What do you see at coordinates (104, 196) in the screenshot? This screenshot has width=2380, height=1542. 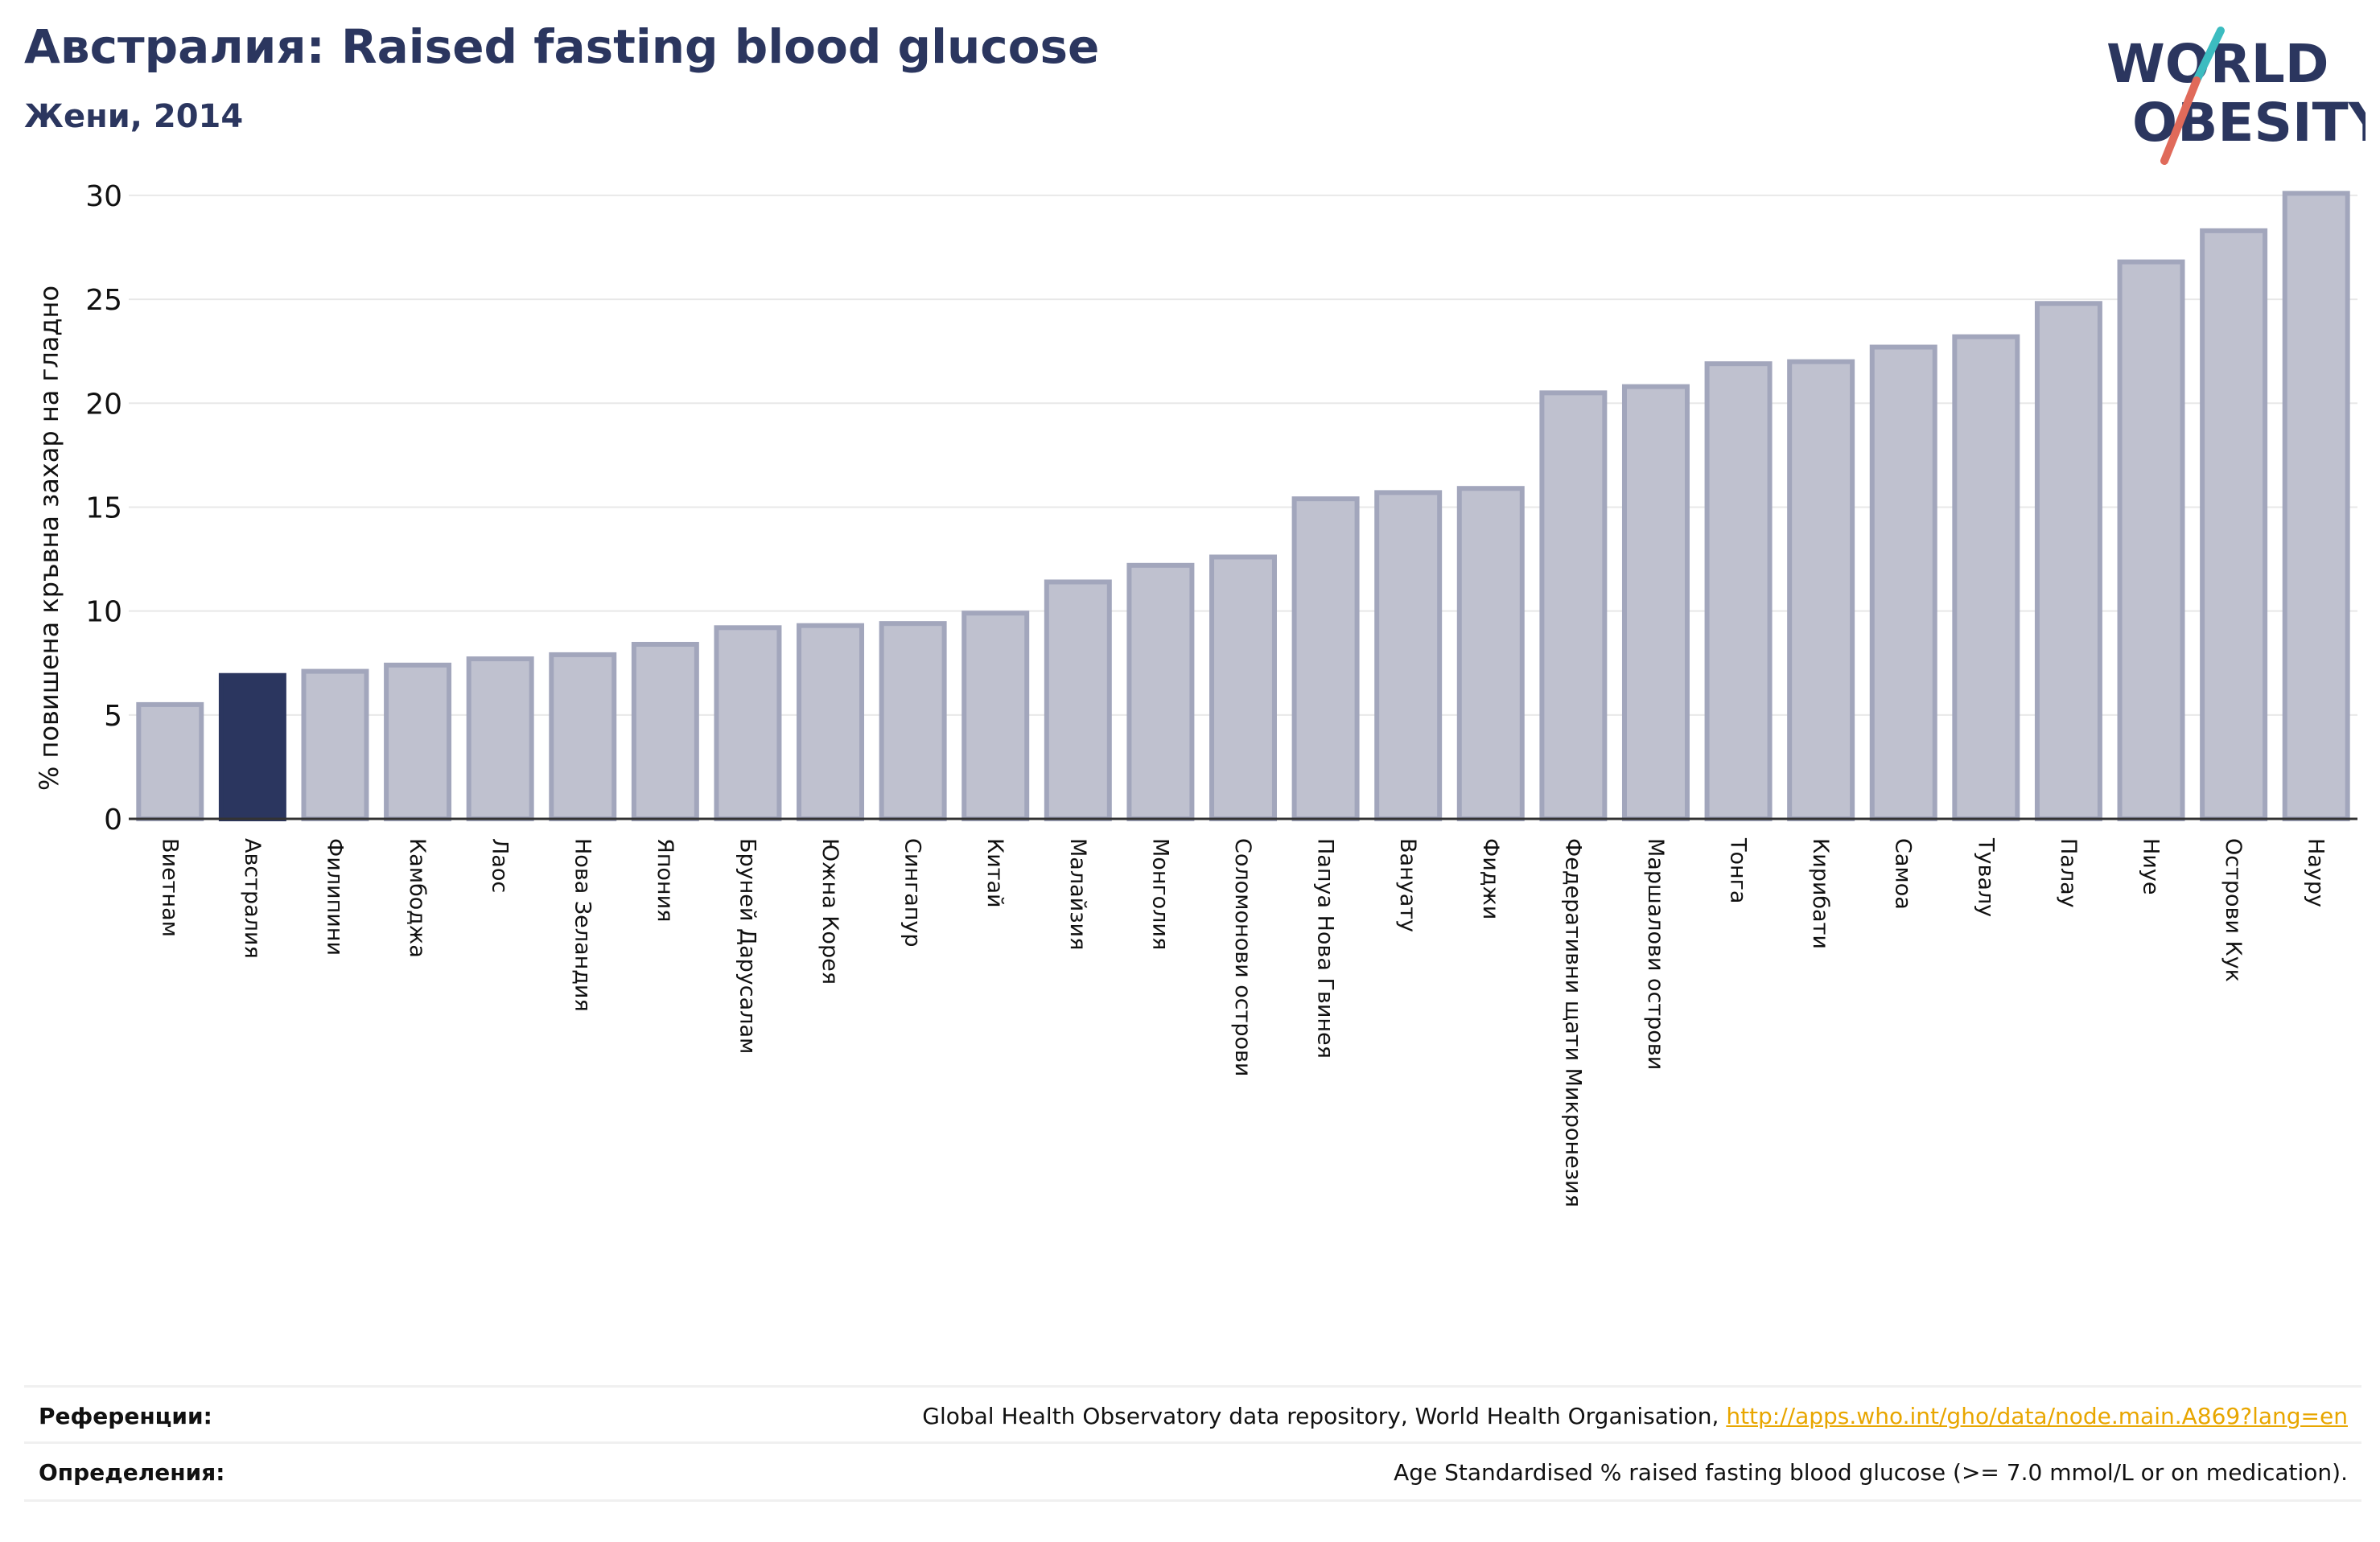 I see `y-tick-label: 30` at bounding box center [104, 196].